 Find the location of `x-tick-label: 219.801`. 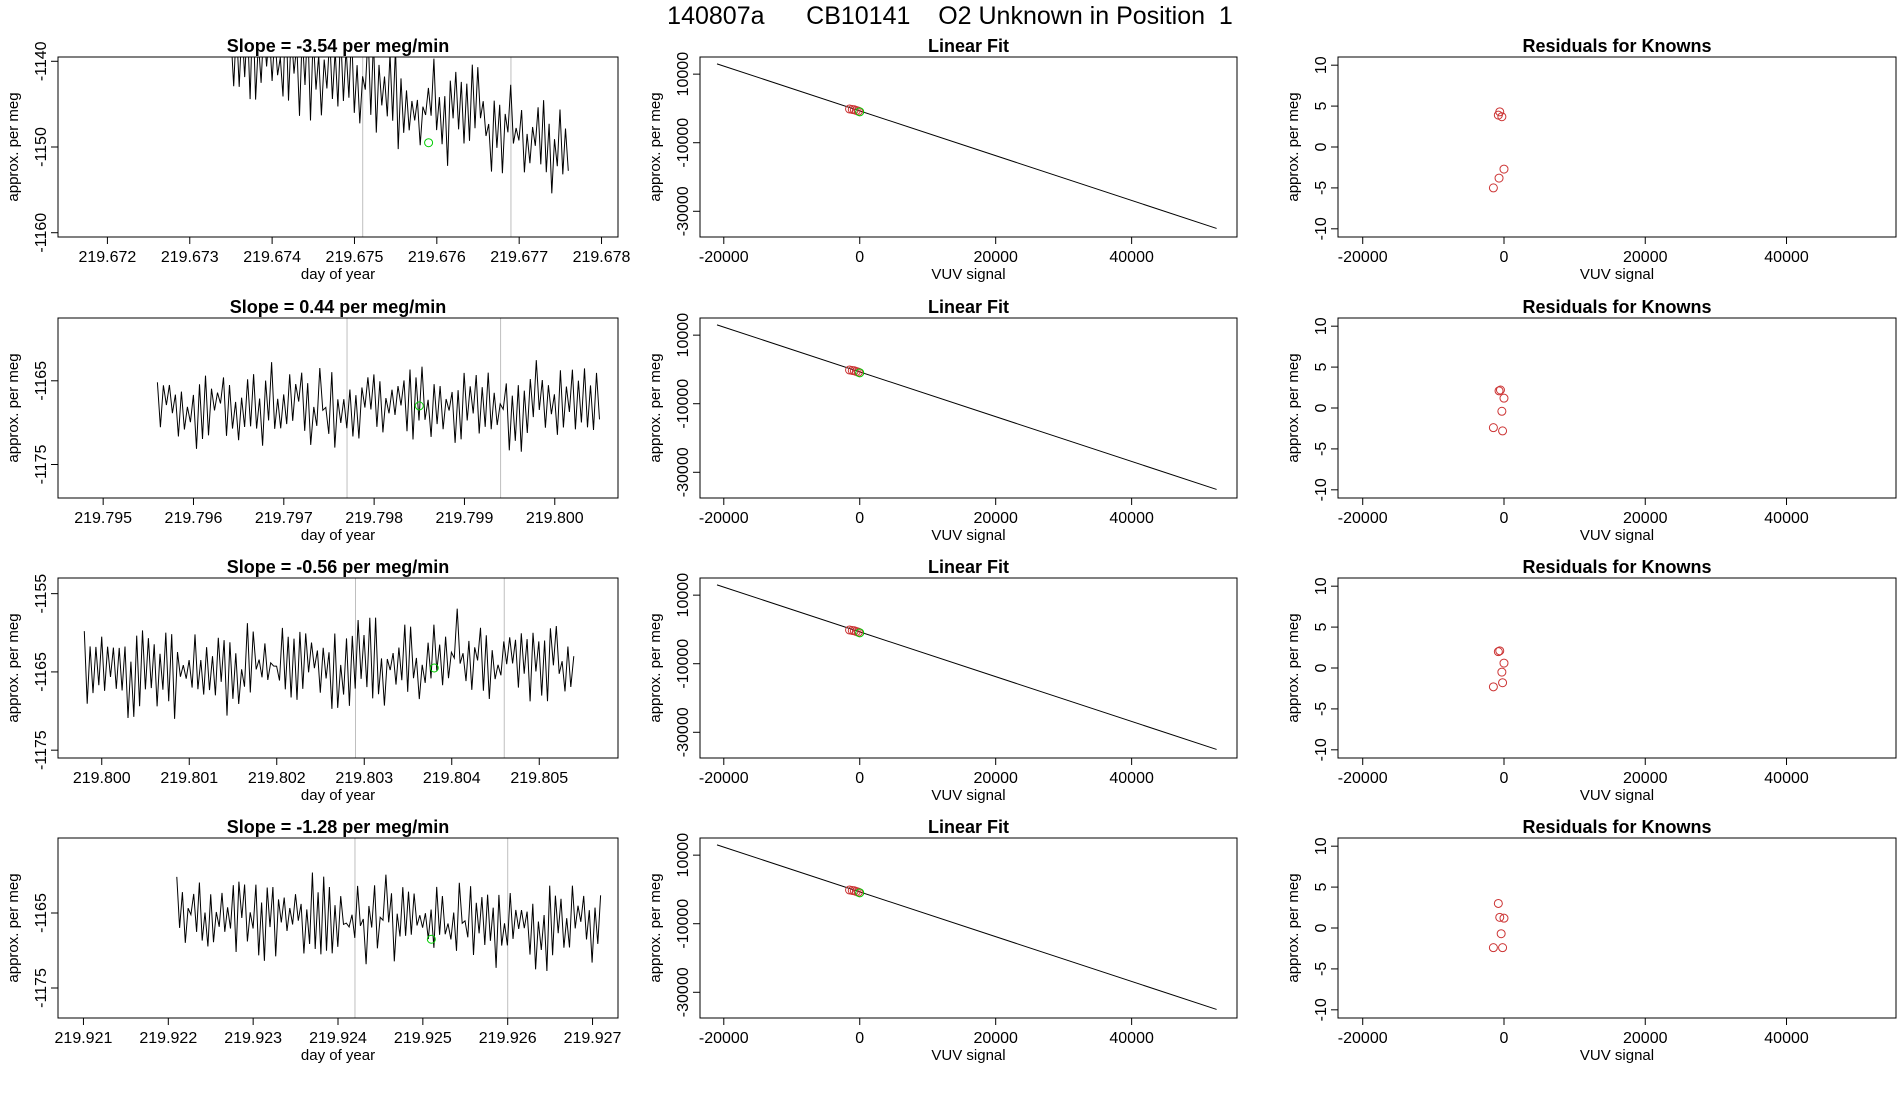

x-tick-label: 219.801 is located at coordinates (189, 778).